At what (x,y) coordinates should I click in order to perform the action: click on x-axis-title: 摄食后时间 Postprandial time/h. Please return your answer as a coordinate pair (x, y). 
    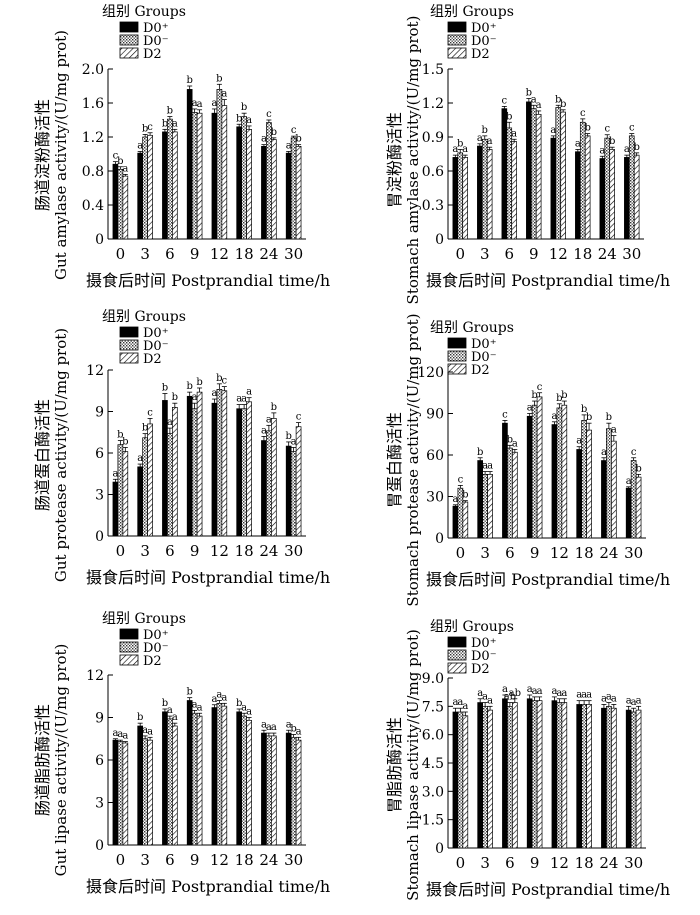
    Looking at the image, I should click on (208, 280).